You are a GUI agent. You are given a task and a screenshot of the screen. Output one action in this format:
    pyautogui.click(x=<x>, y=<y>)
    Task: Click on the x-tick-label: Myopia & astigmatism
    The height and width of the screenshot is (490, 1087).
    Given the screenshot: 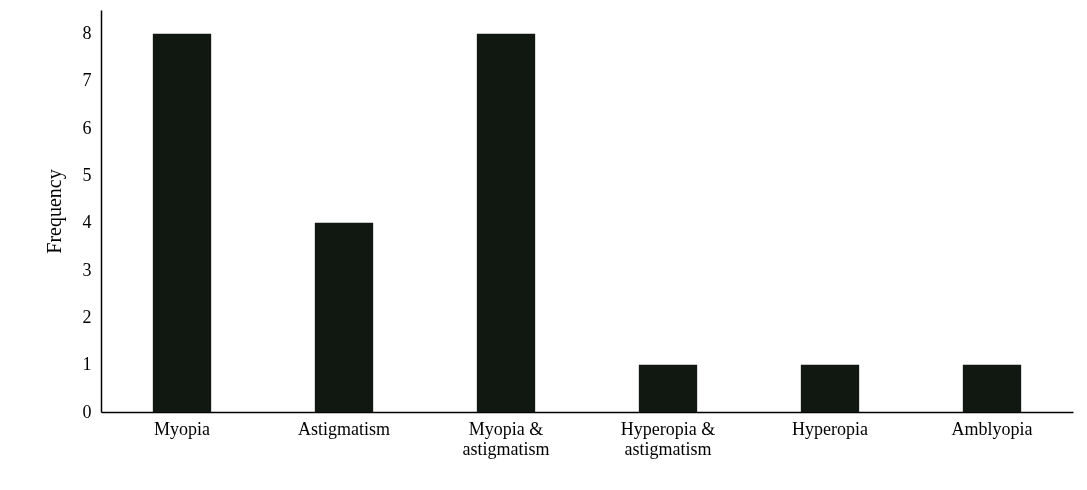 What is the action you would take?
    pyautogui.click(x=506, y=438)
    